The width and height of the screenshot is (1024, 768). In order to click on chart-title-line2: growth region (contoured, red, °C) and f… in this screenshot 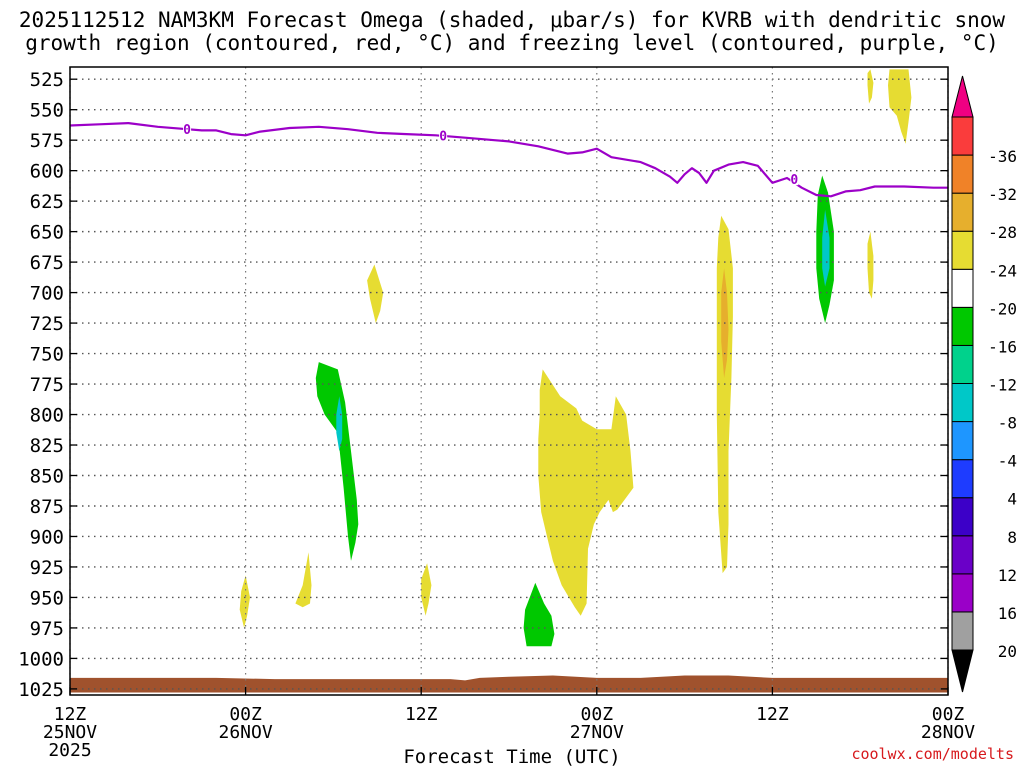, I will do `click(512, 43)`.